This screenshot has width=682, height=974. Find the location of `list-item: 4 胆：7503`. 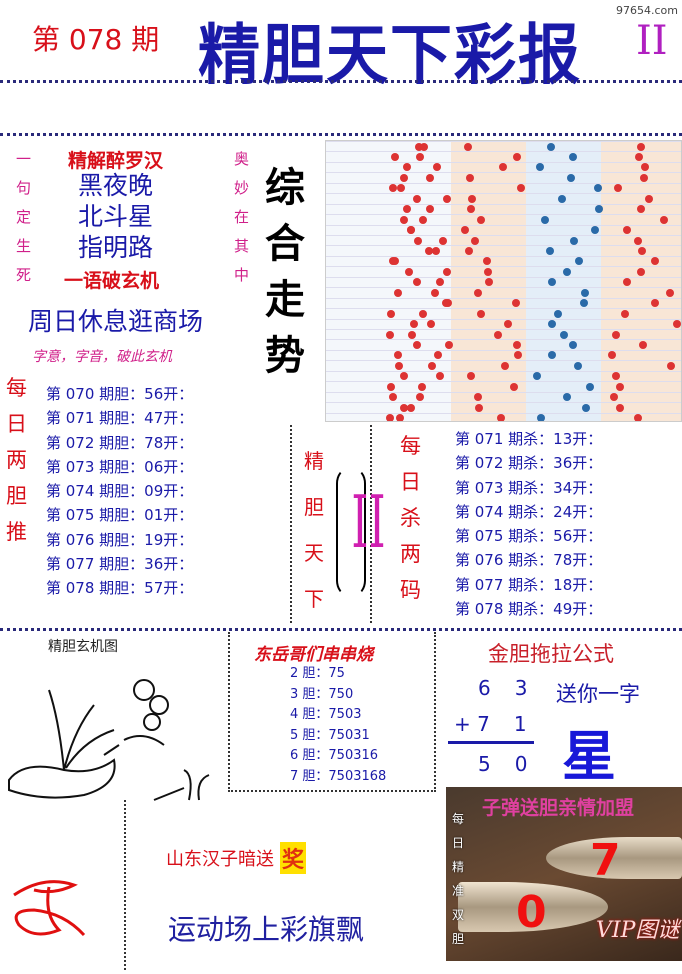

list-item: 4 胆：7503 is located at coordinates (326, 714).